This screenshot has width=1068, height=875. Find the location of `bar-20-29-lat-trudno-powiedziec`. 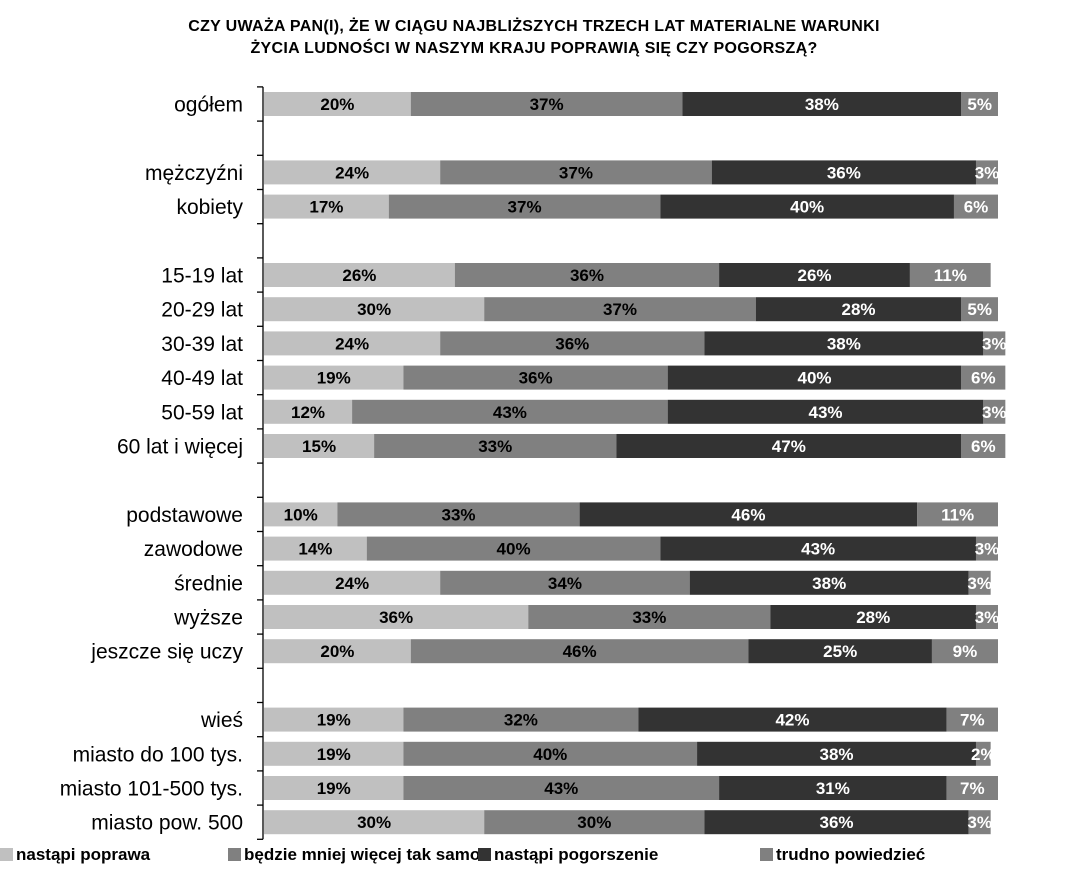

bar-20-29-lat-trudno-powiedziec is located at coordinates (979, 309).